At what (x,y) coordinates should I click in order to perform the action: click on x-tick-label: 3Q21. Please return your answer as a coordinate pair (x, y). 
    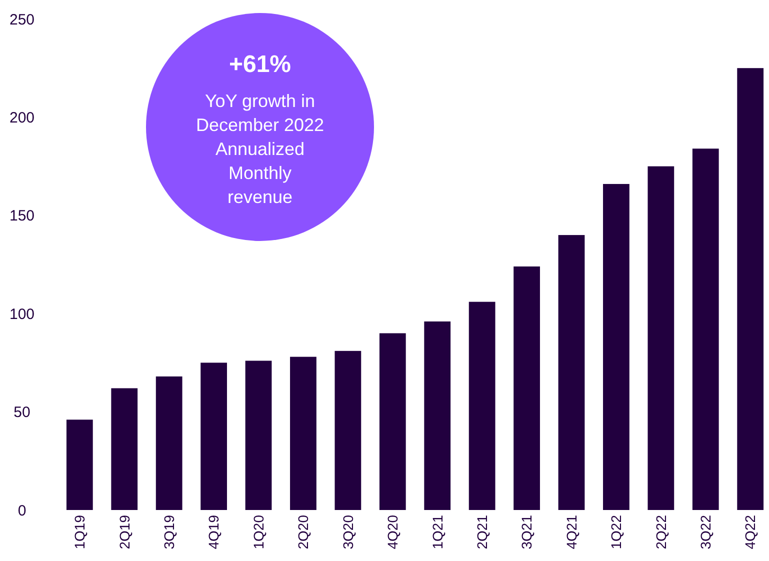
    Looking at the image, I should click on (526, 532).